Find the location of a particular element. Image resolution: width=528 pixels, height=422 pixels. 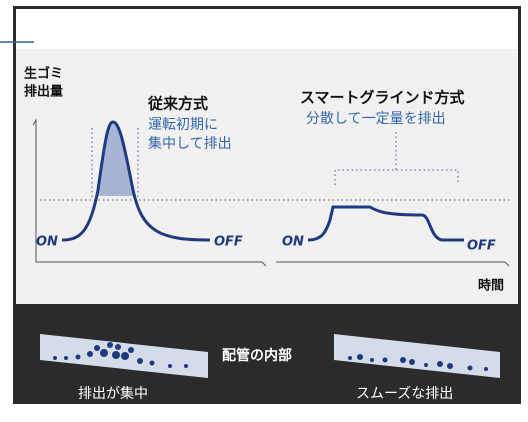

x-axis-arrow is located at coordinates (507, 264).